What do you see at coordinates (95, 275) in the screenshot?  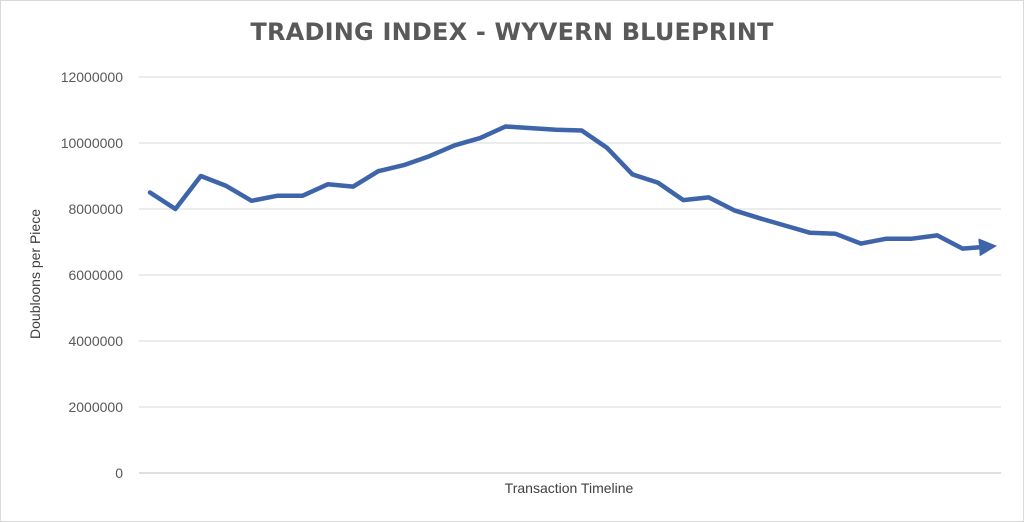 I see `y-tick-label: 6000000` at bounding box center [95, 275].